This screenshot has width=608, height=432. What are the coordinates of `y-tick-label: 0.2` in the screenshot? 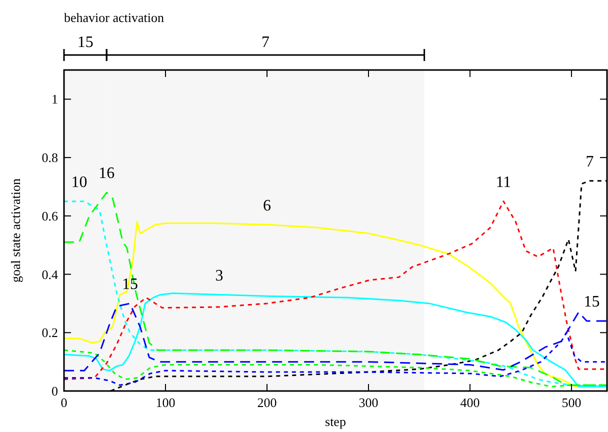 It's located at (50, 332).